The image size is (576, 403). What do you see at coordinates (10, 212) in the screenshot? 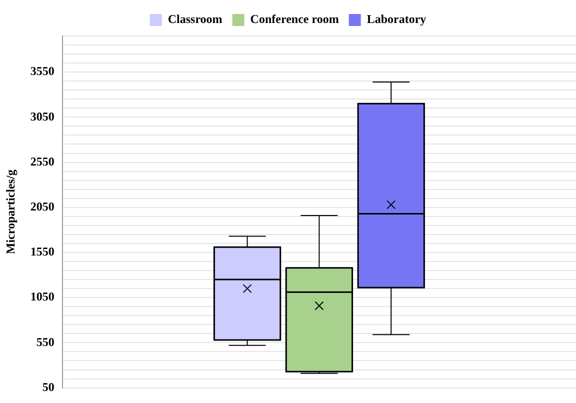
I see `y-axis-title: Microparticles/g` at bounding box center [10, 212].